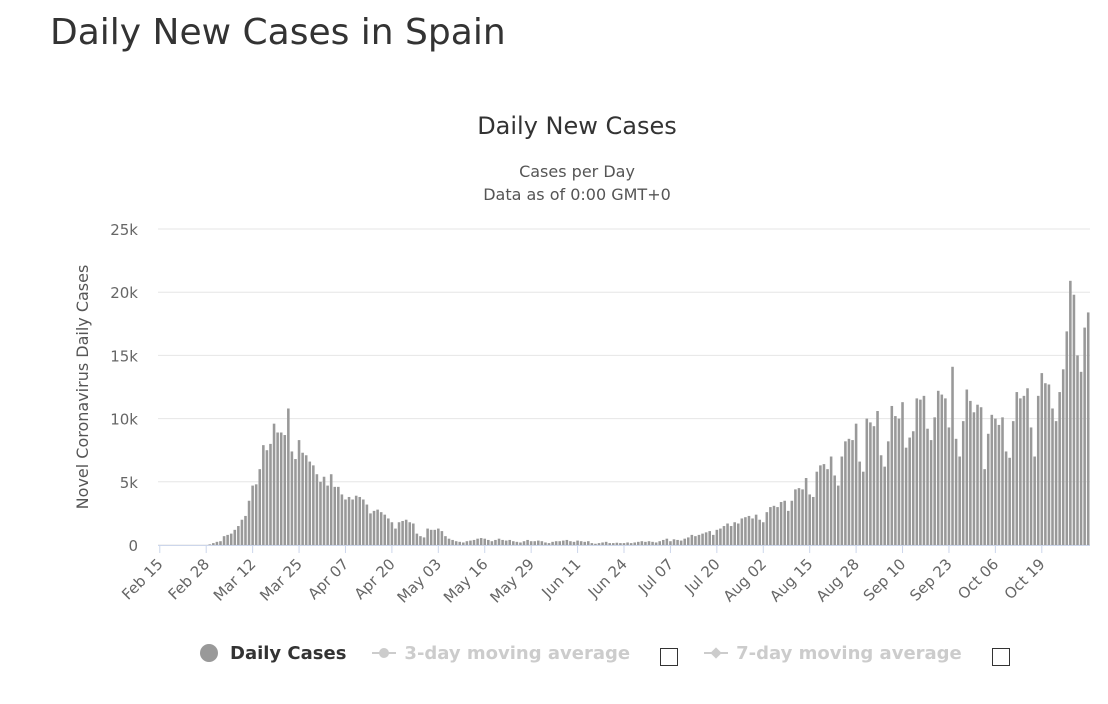 The width and height of the screenshot is (1108, 704). Describe the element at coordinates (669, 657) in the screenshot. I see `checkbox-3-day-average` at that location.